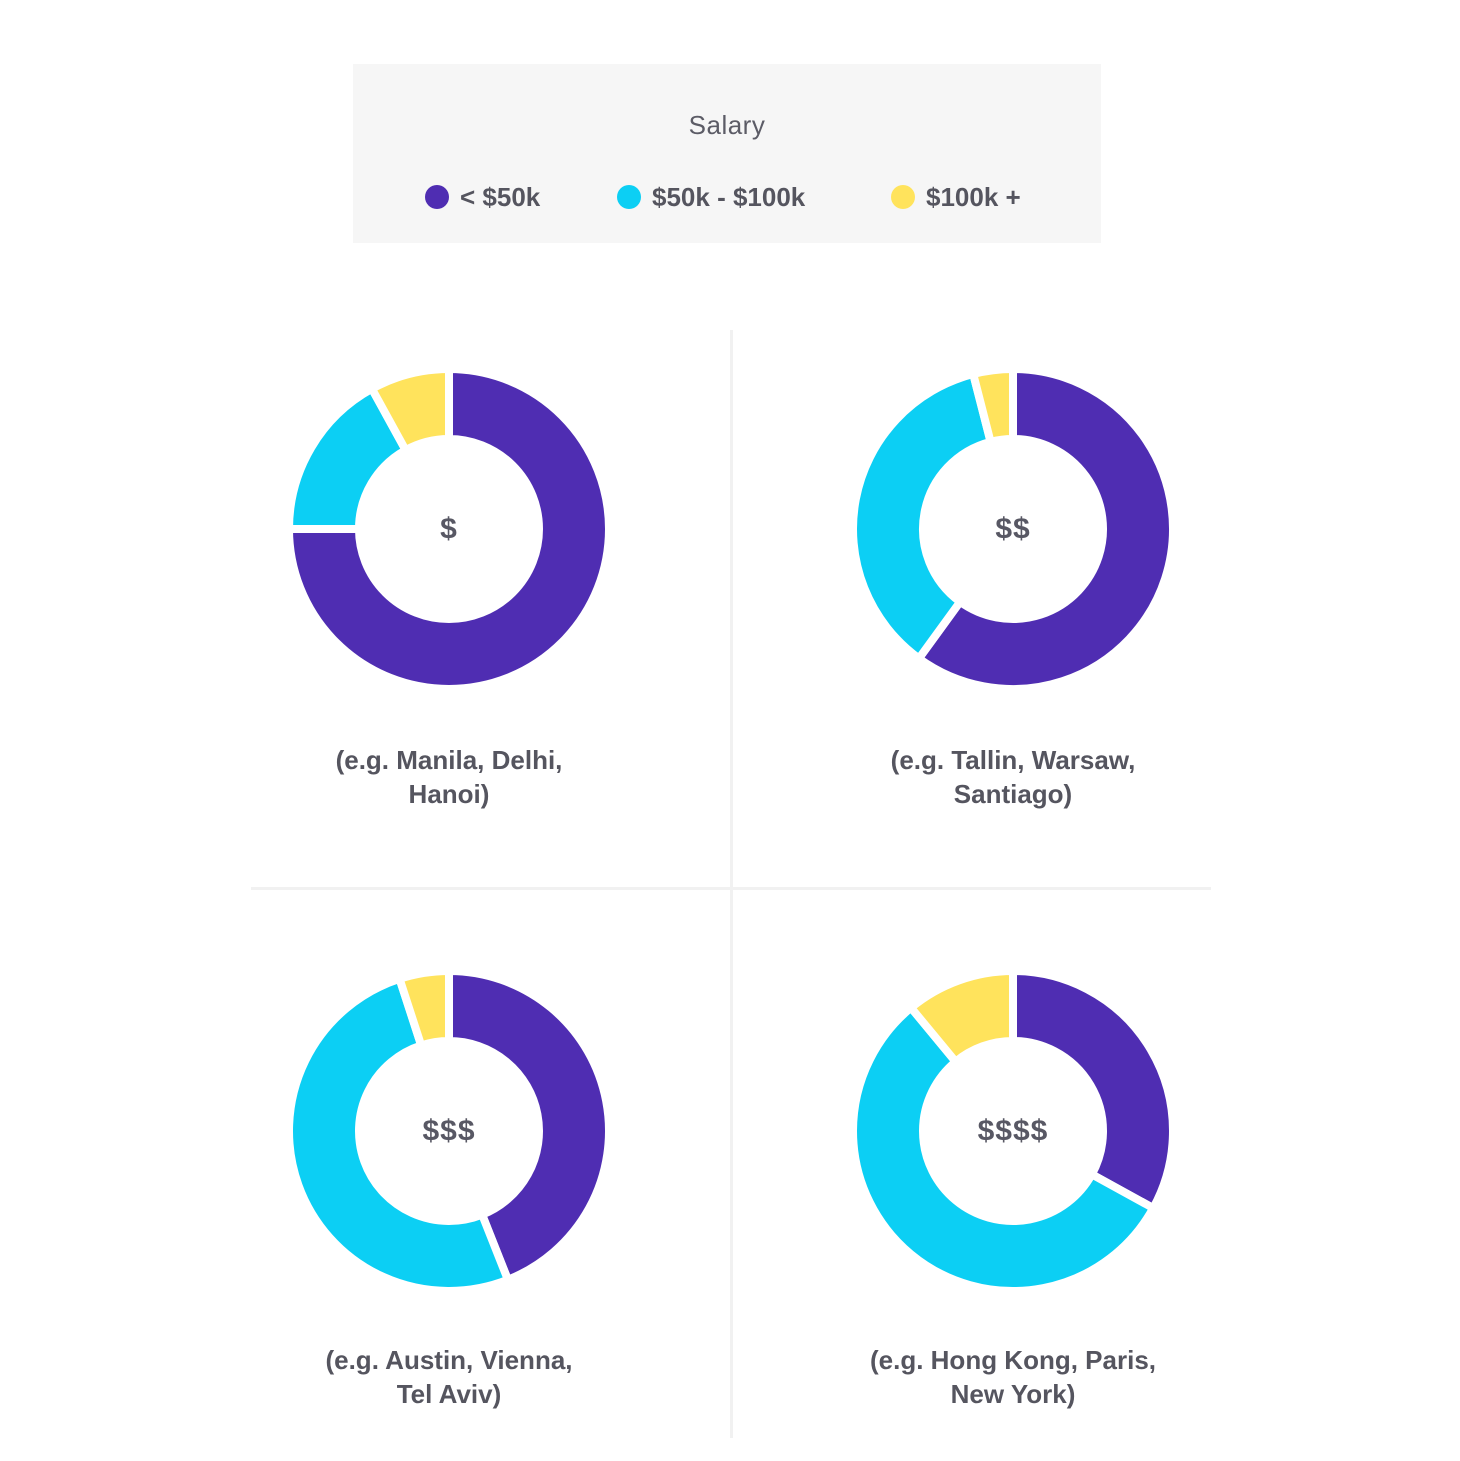  I want to click on legend-label-under-50k: < $50k, so click(500, 196).